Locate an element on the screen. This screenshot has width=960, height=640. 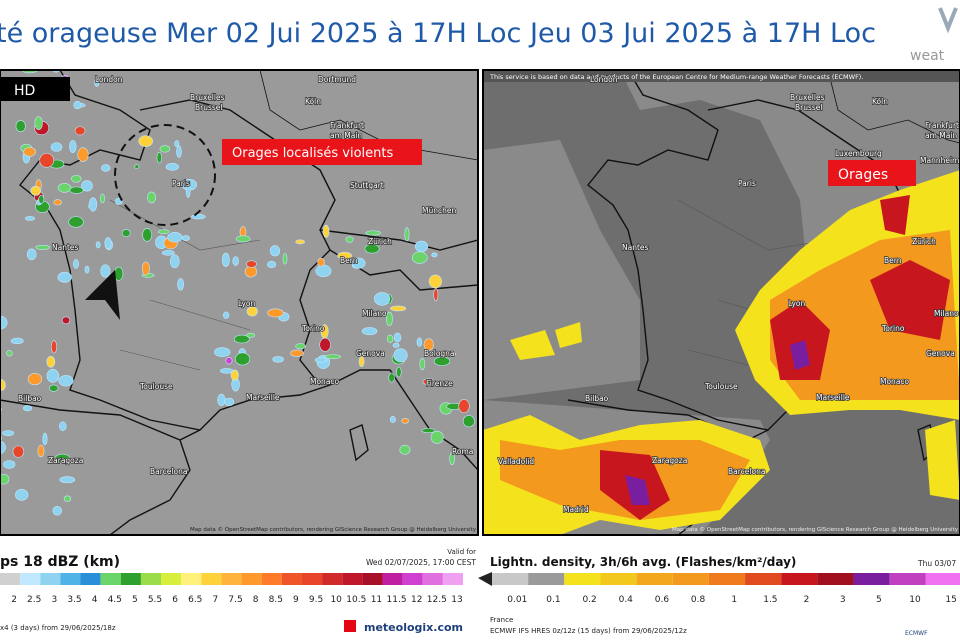
city-label: Bologna is located at coordinates (439, 353).